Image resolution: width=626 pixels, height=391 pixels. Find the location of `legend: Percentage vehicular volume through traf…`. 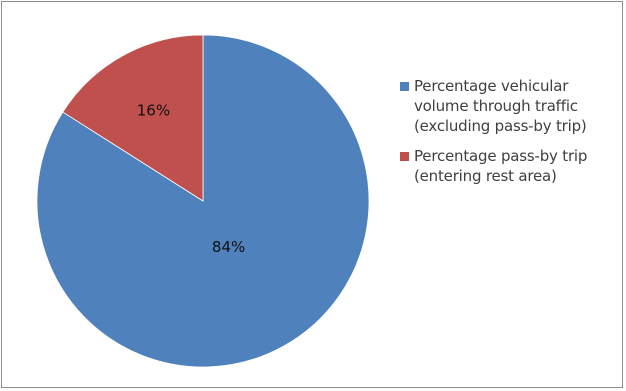

legend: Percentage vehicular volume through traf… is located at coordinates (511, 136).